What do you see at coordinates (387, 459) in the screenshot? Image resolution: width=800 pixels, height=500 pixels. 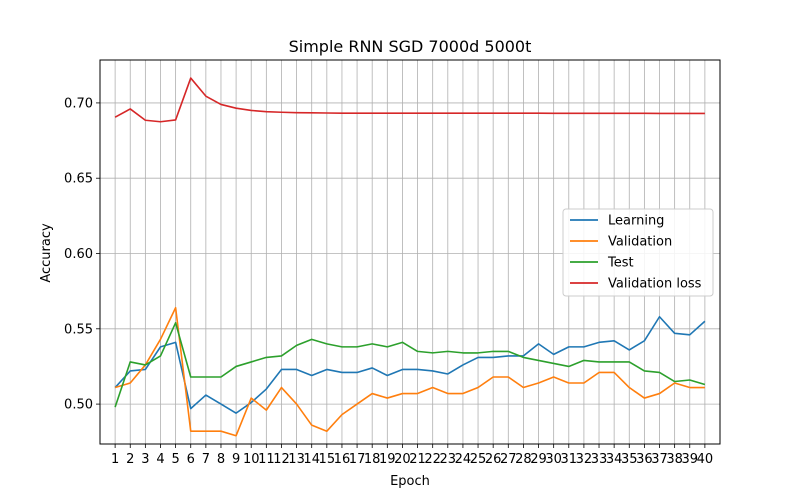 I see `x-tick-label: 19` at bounding box center [387, 459].